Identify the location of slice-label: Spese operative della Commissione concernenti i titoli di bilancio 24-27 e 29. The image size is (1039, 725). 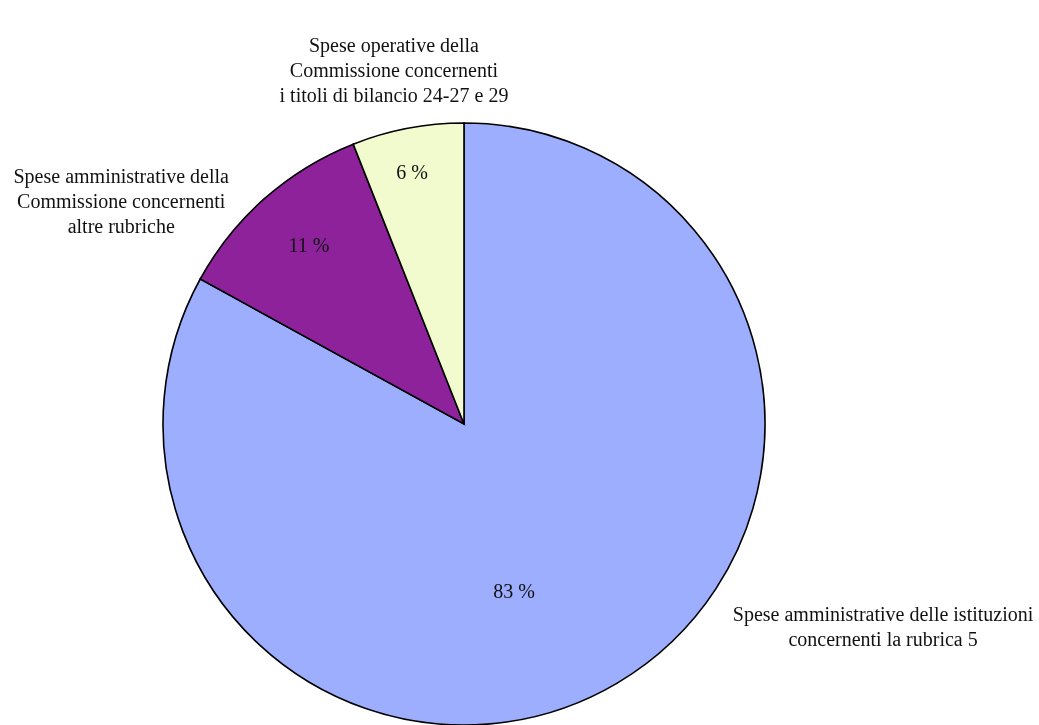
(394, 70).